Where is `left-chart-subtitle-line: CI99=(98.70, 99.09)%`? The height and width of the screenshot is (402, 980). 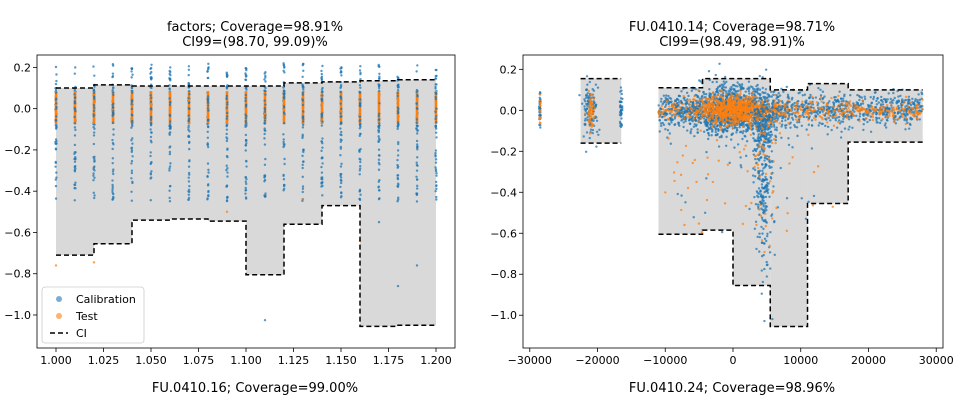 left-chart-subtitle-line: CI99=(98.70, 99.09)% is located at coordinates (255, 42).